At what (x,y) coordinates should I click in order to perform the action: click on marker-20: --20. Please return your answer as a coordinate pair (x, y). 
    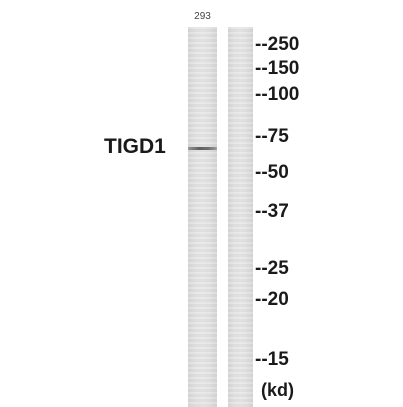
    Looking at the image, I should click on (272, 299).